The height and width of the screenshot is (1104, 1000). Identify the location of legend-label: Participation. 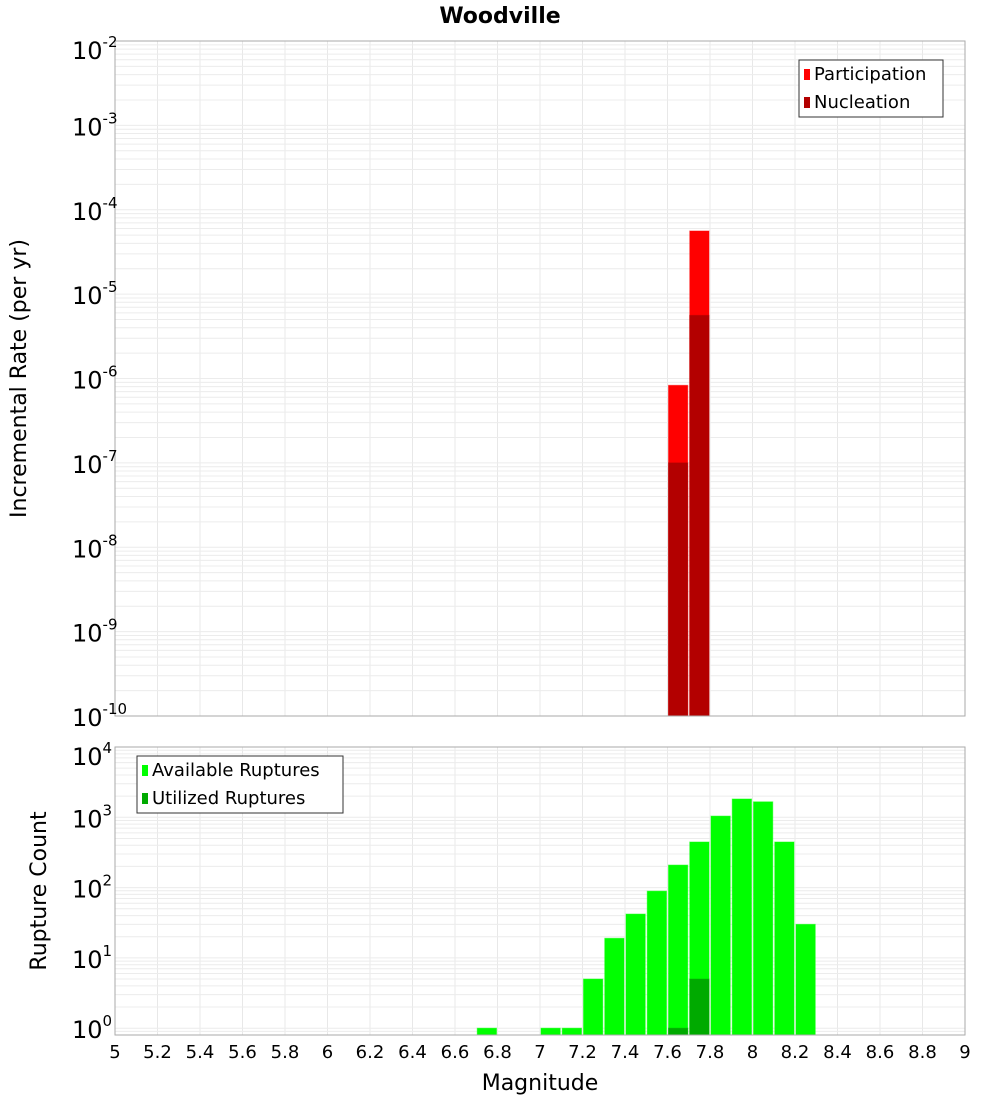
(870, 74).